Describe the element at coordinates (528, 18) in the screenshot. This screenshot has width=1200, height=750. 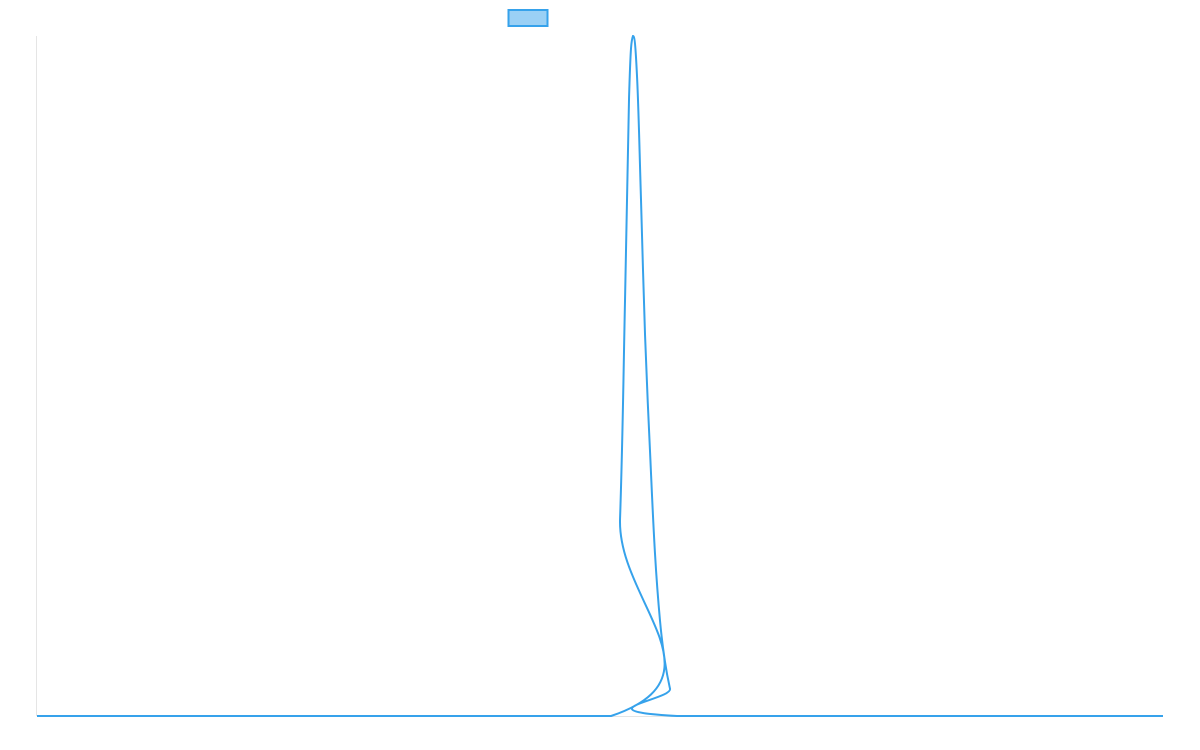
I see `legend-swatch` at that location.